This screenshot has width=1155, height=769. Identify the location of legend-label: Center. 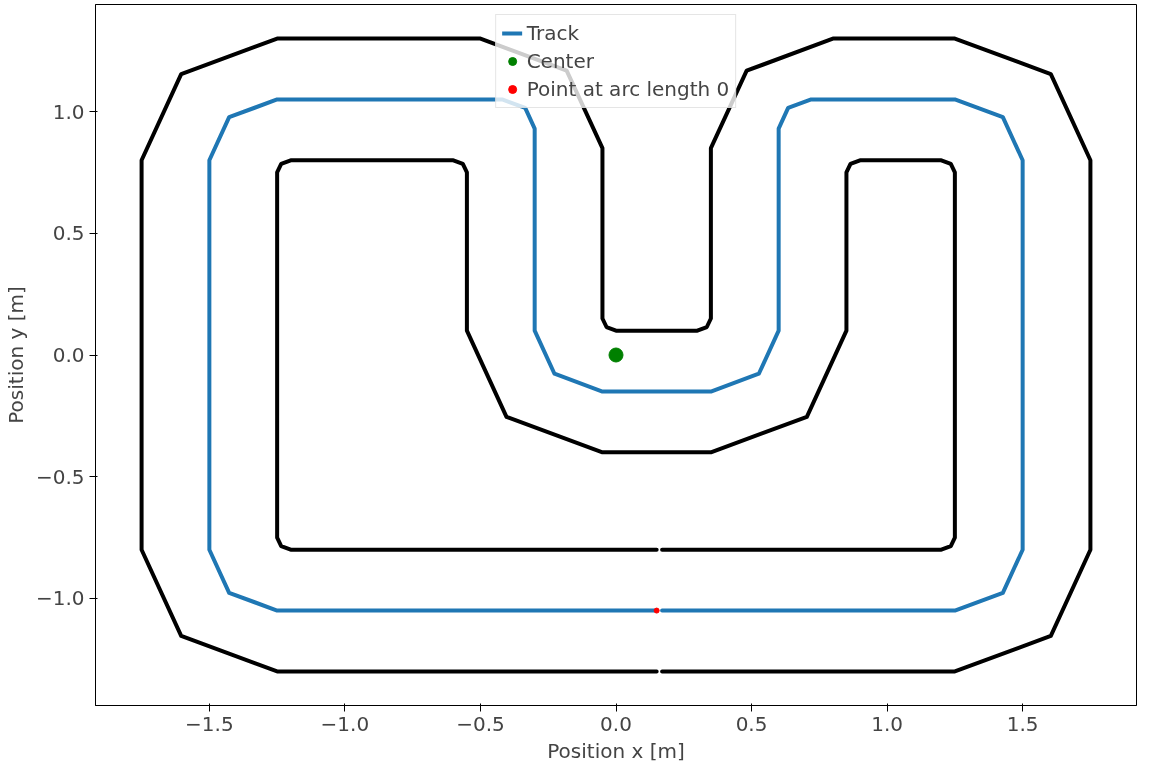
(560, 61).